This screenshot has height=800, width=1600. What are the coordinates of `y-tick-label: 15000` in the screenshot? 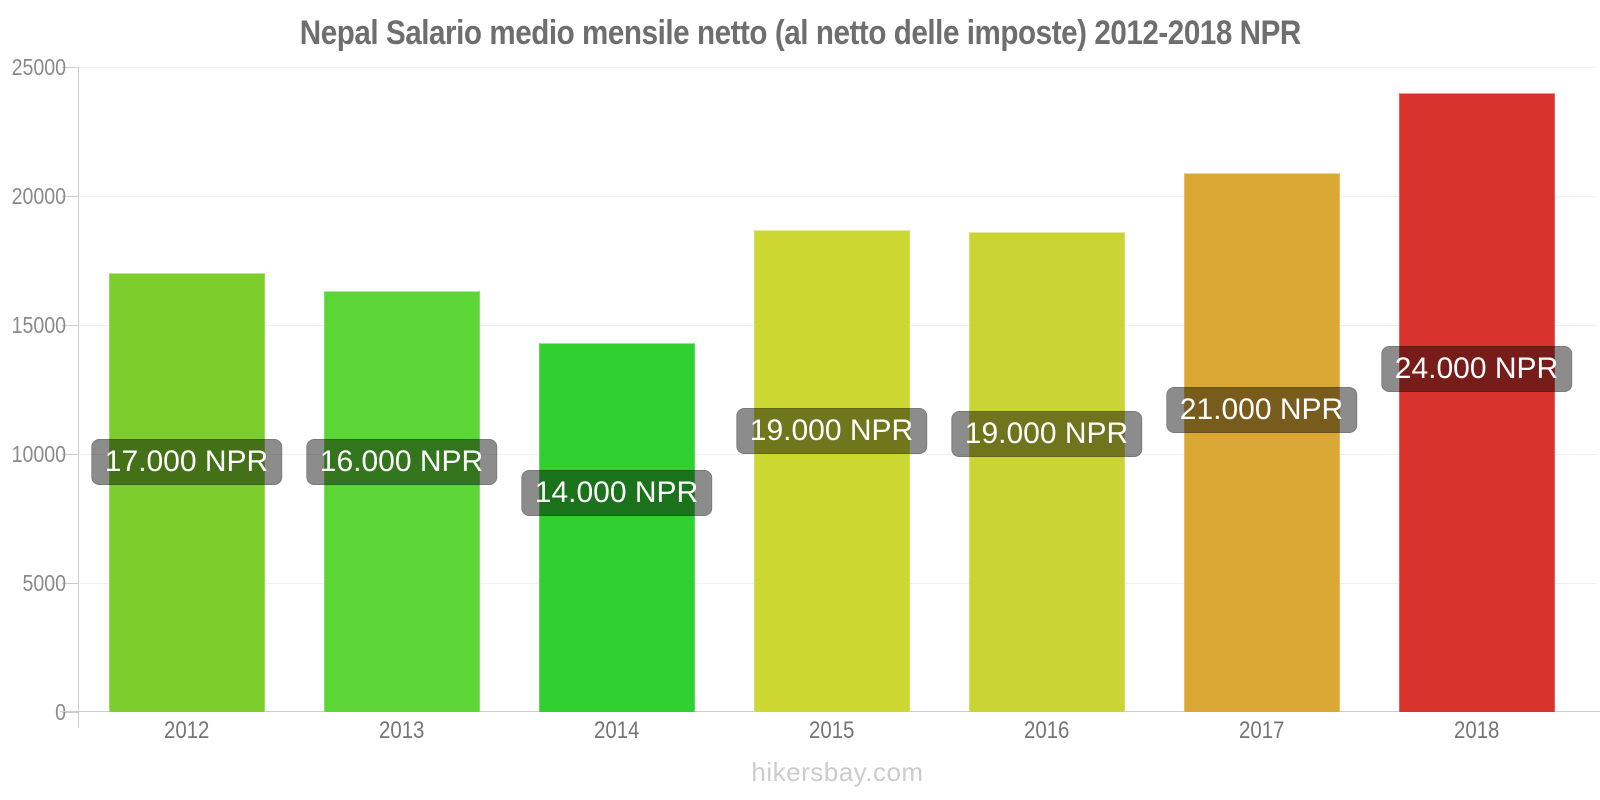 It's located at (38, 325).